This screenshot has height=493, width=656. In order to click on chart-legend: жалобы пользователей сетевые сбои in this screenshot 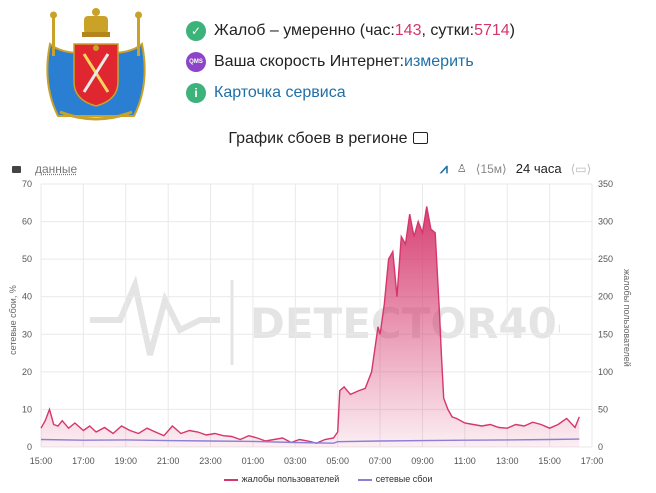, I will do `click(328, 479)`.